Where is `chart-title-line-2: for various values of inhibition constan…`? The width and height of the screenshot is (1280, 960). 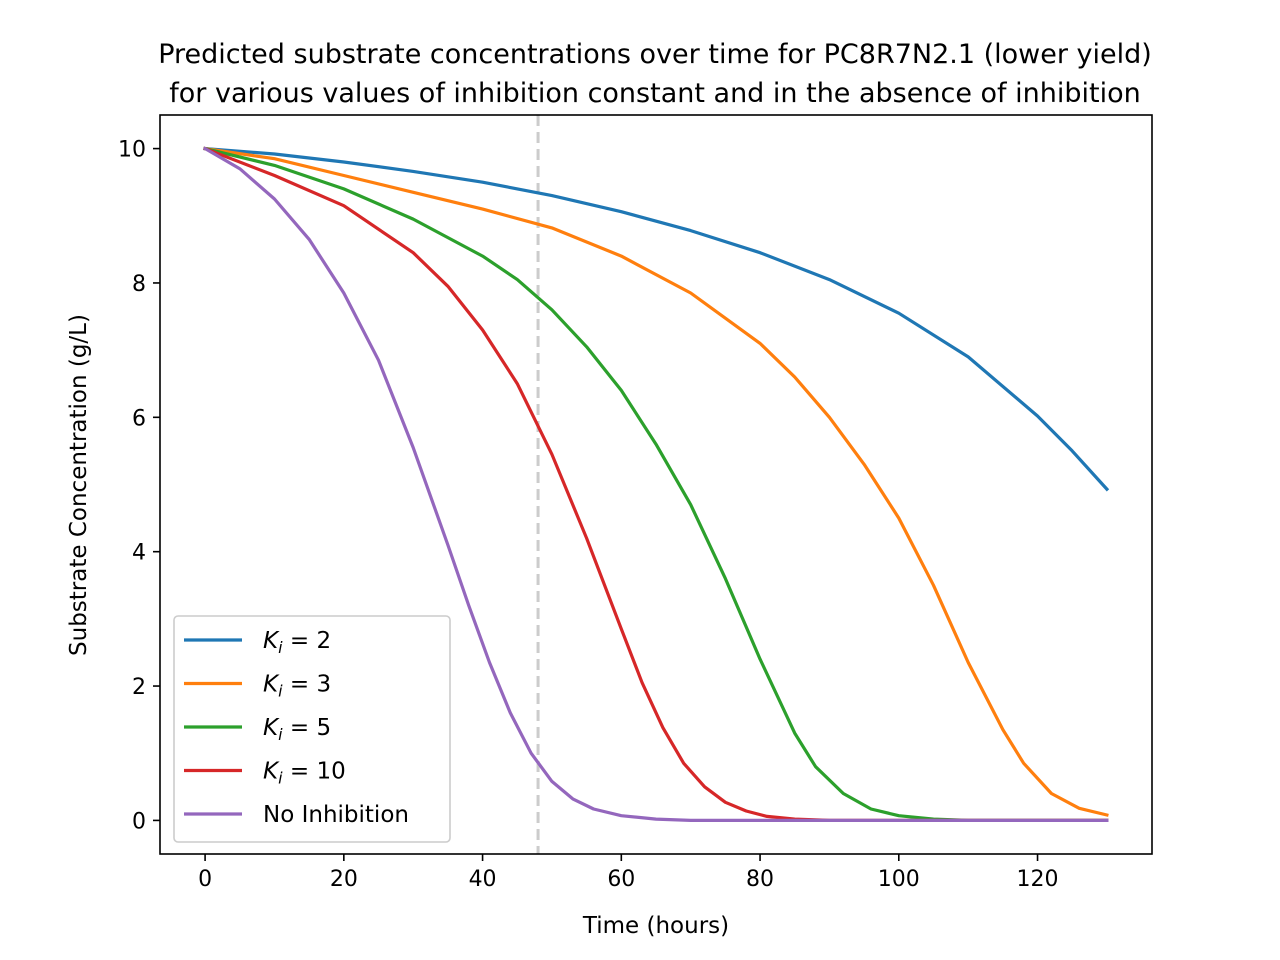 chart-title-line-2: for various values of inhibition constan… is located at coordinates (654, 93).